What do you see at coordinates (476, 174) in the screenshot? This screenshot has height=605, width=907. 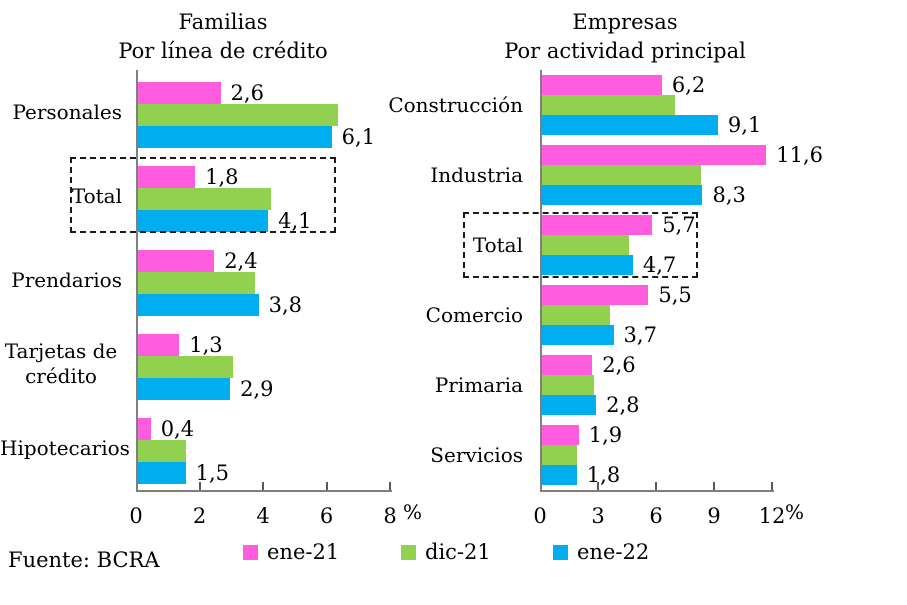 I see `empresas-category-label-1: Industria` at bounding box center [476, 174].